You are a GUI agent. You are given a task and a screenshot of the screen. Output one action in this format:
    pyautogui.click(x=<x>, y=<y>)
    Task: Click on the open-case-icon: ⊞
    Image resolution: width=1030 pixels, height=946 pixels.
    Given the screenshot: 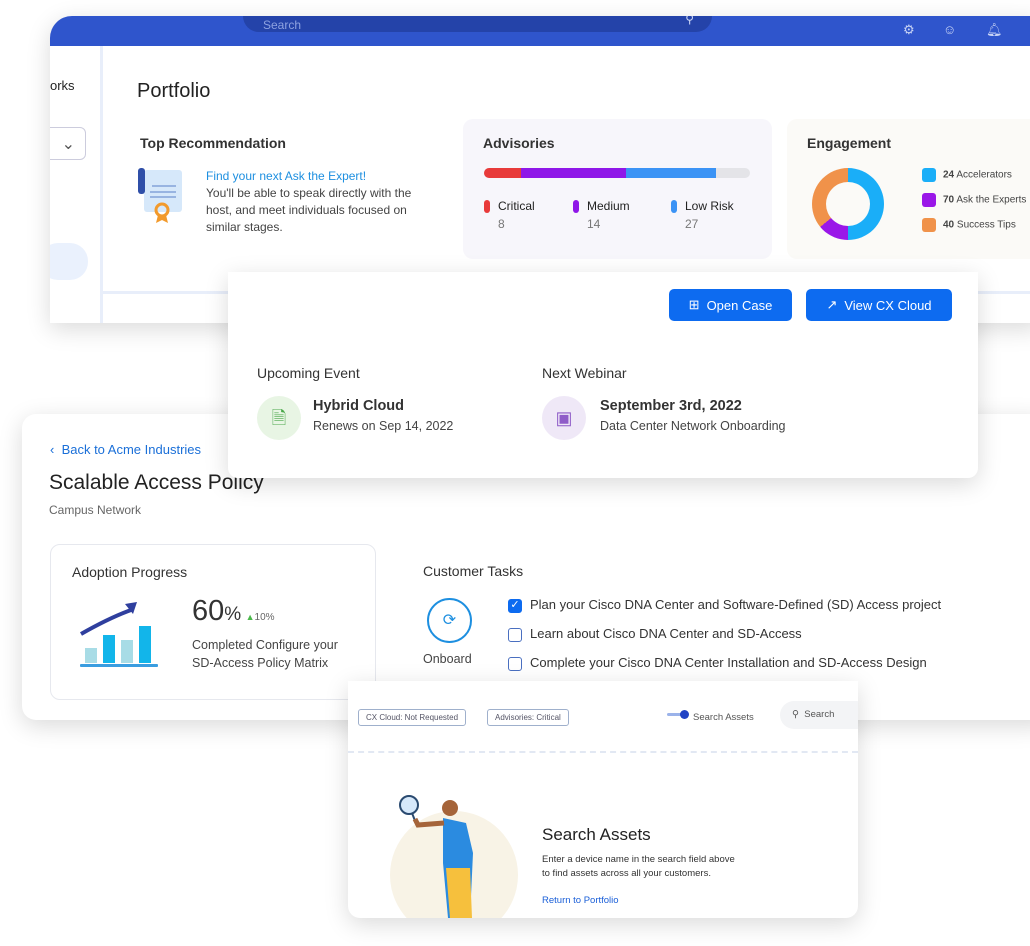 What is the action you would take?
    pyautogui.click(x=694, y=304)
    